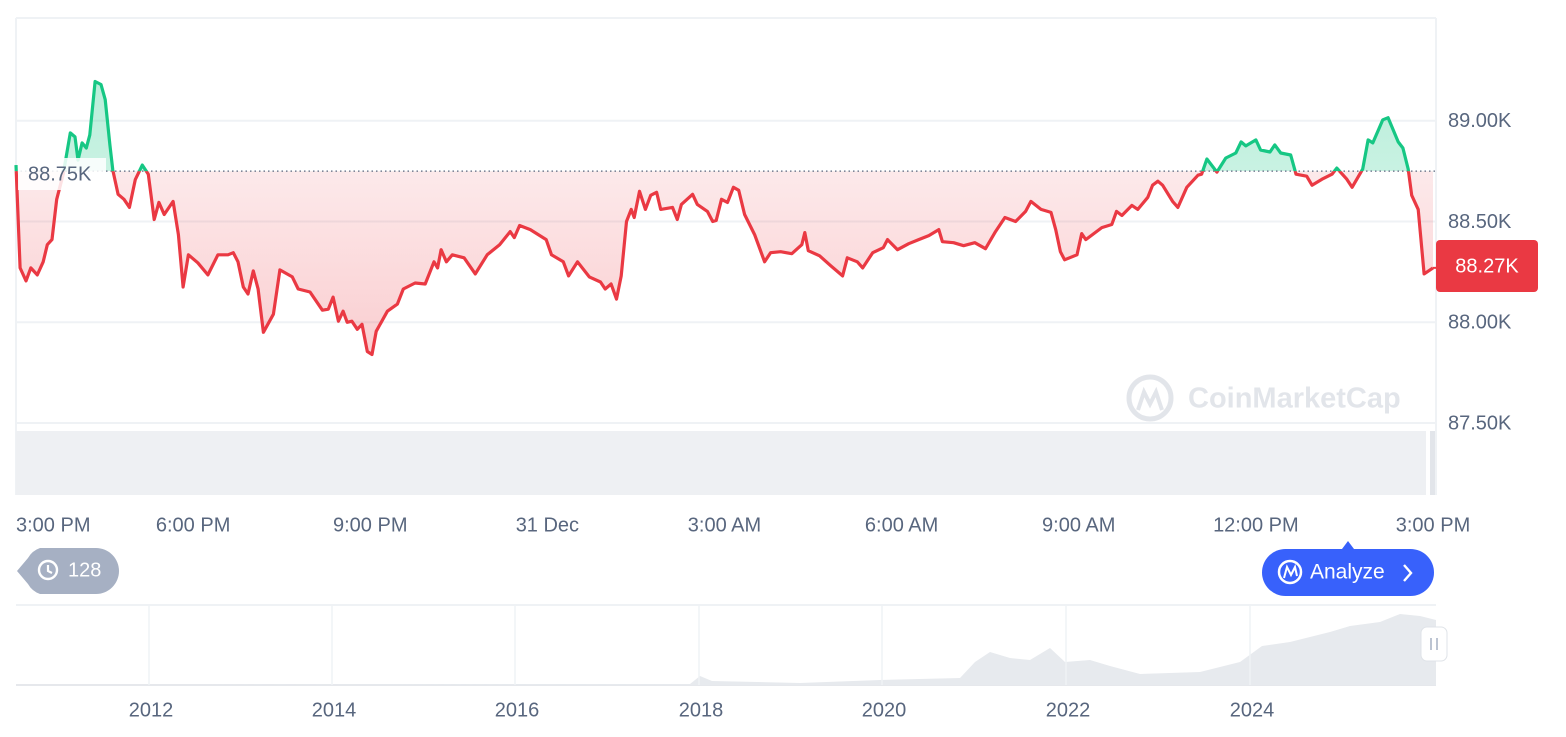 The width and height of the screenshot is (1566, 737). What do you see at coordinates (901, 525) in the screenshot?
I see `x-tick-label: 6:00 AM` at bounding box center [901, 525].